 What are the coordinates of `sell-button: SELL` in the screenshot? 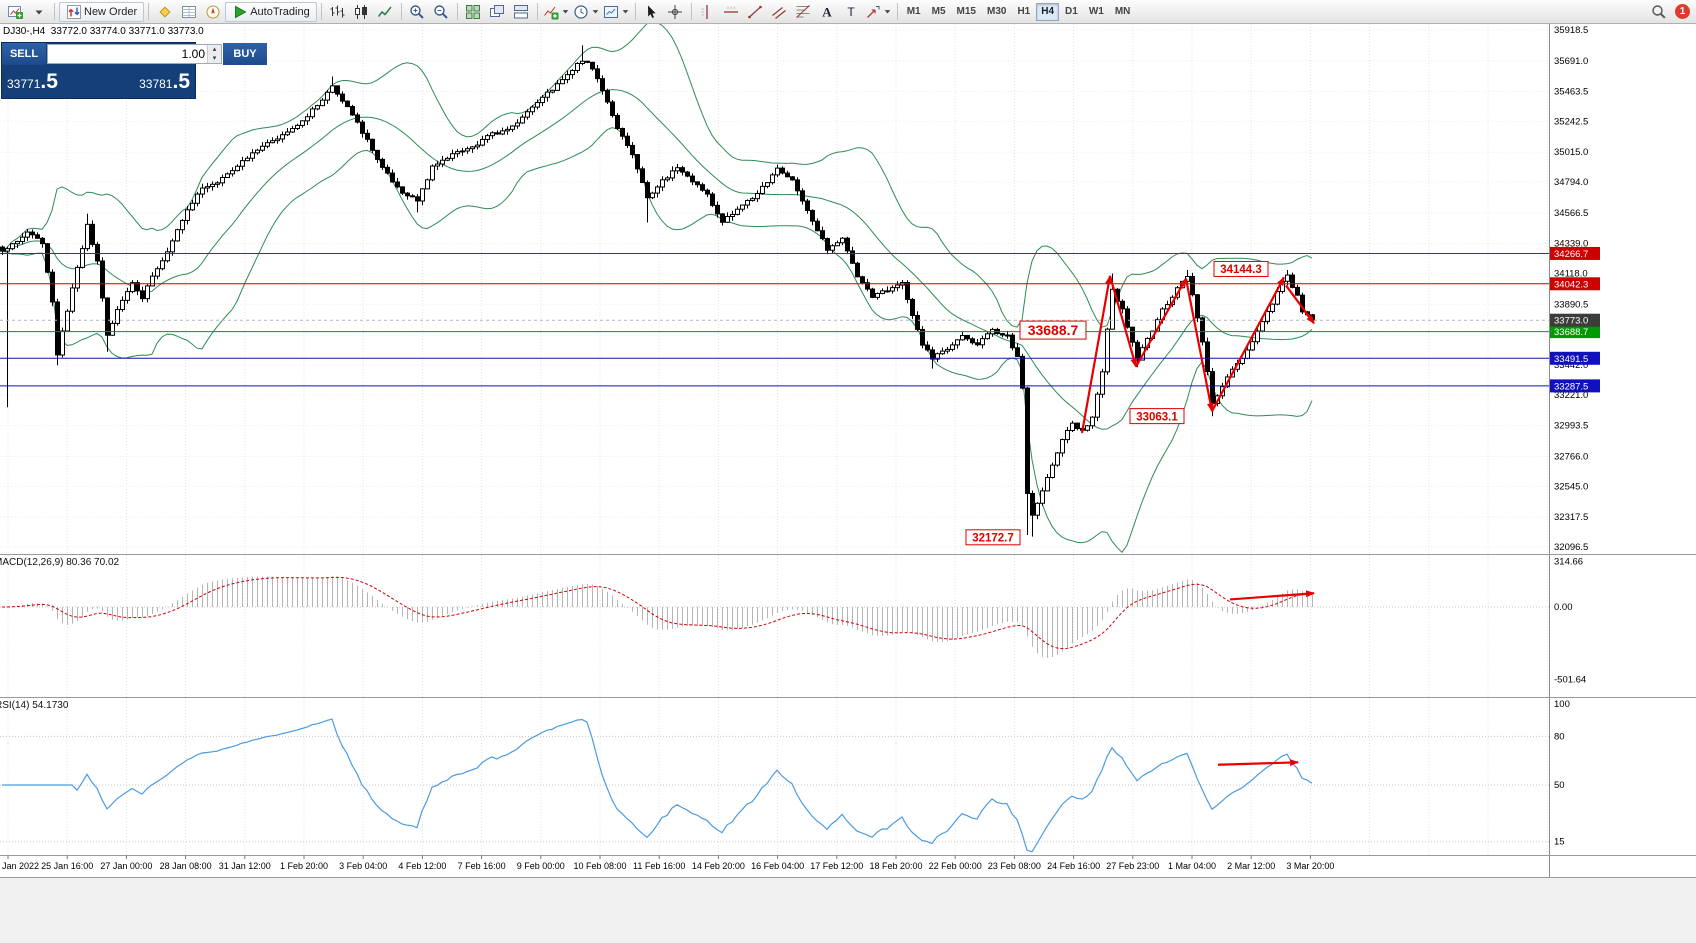 It's located at (24, 54).